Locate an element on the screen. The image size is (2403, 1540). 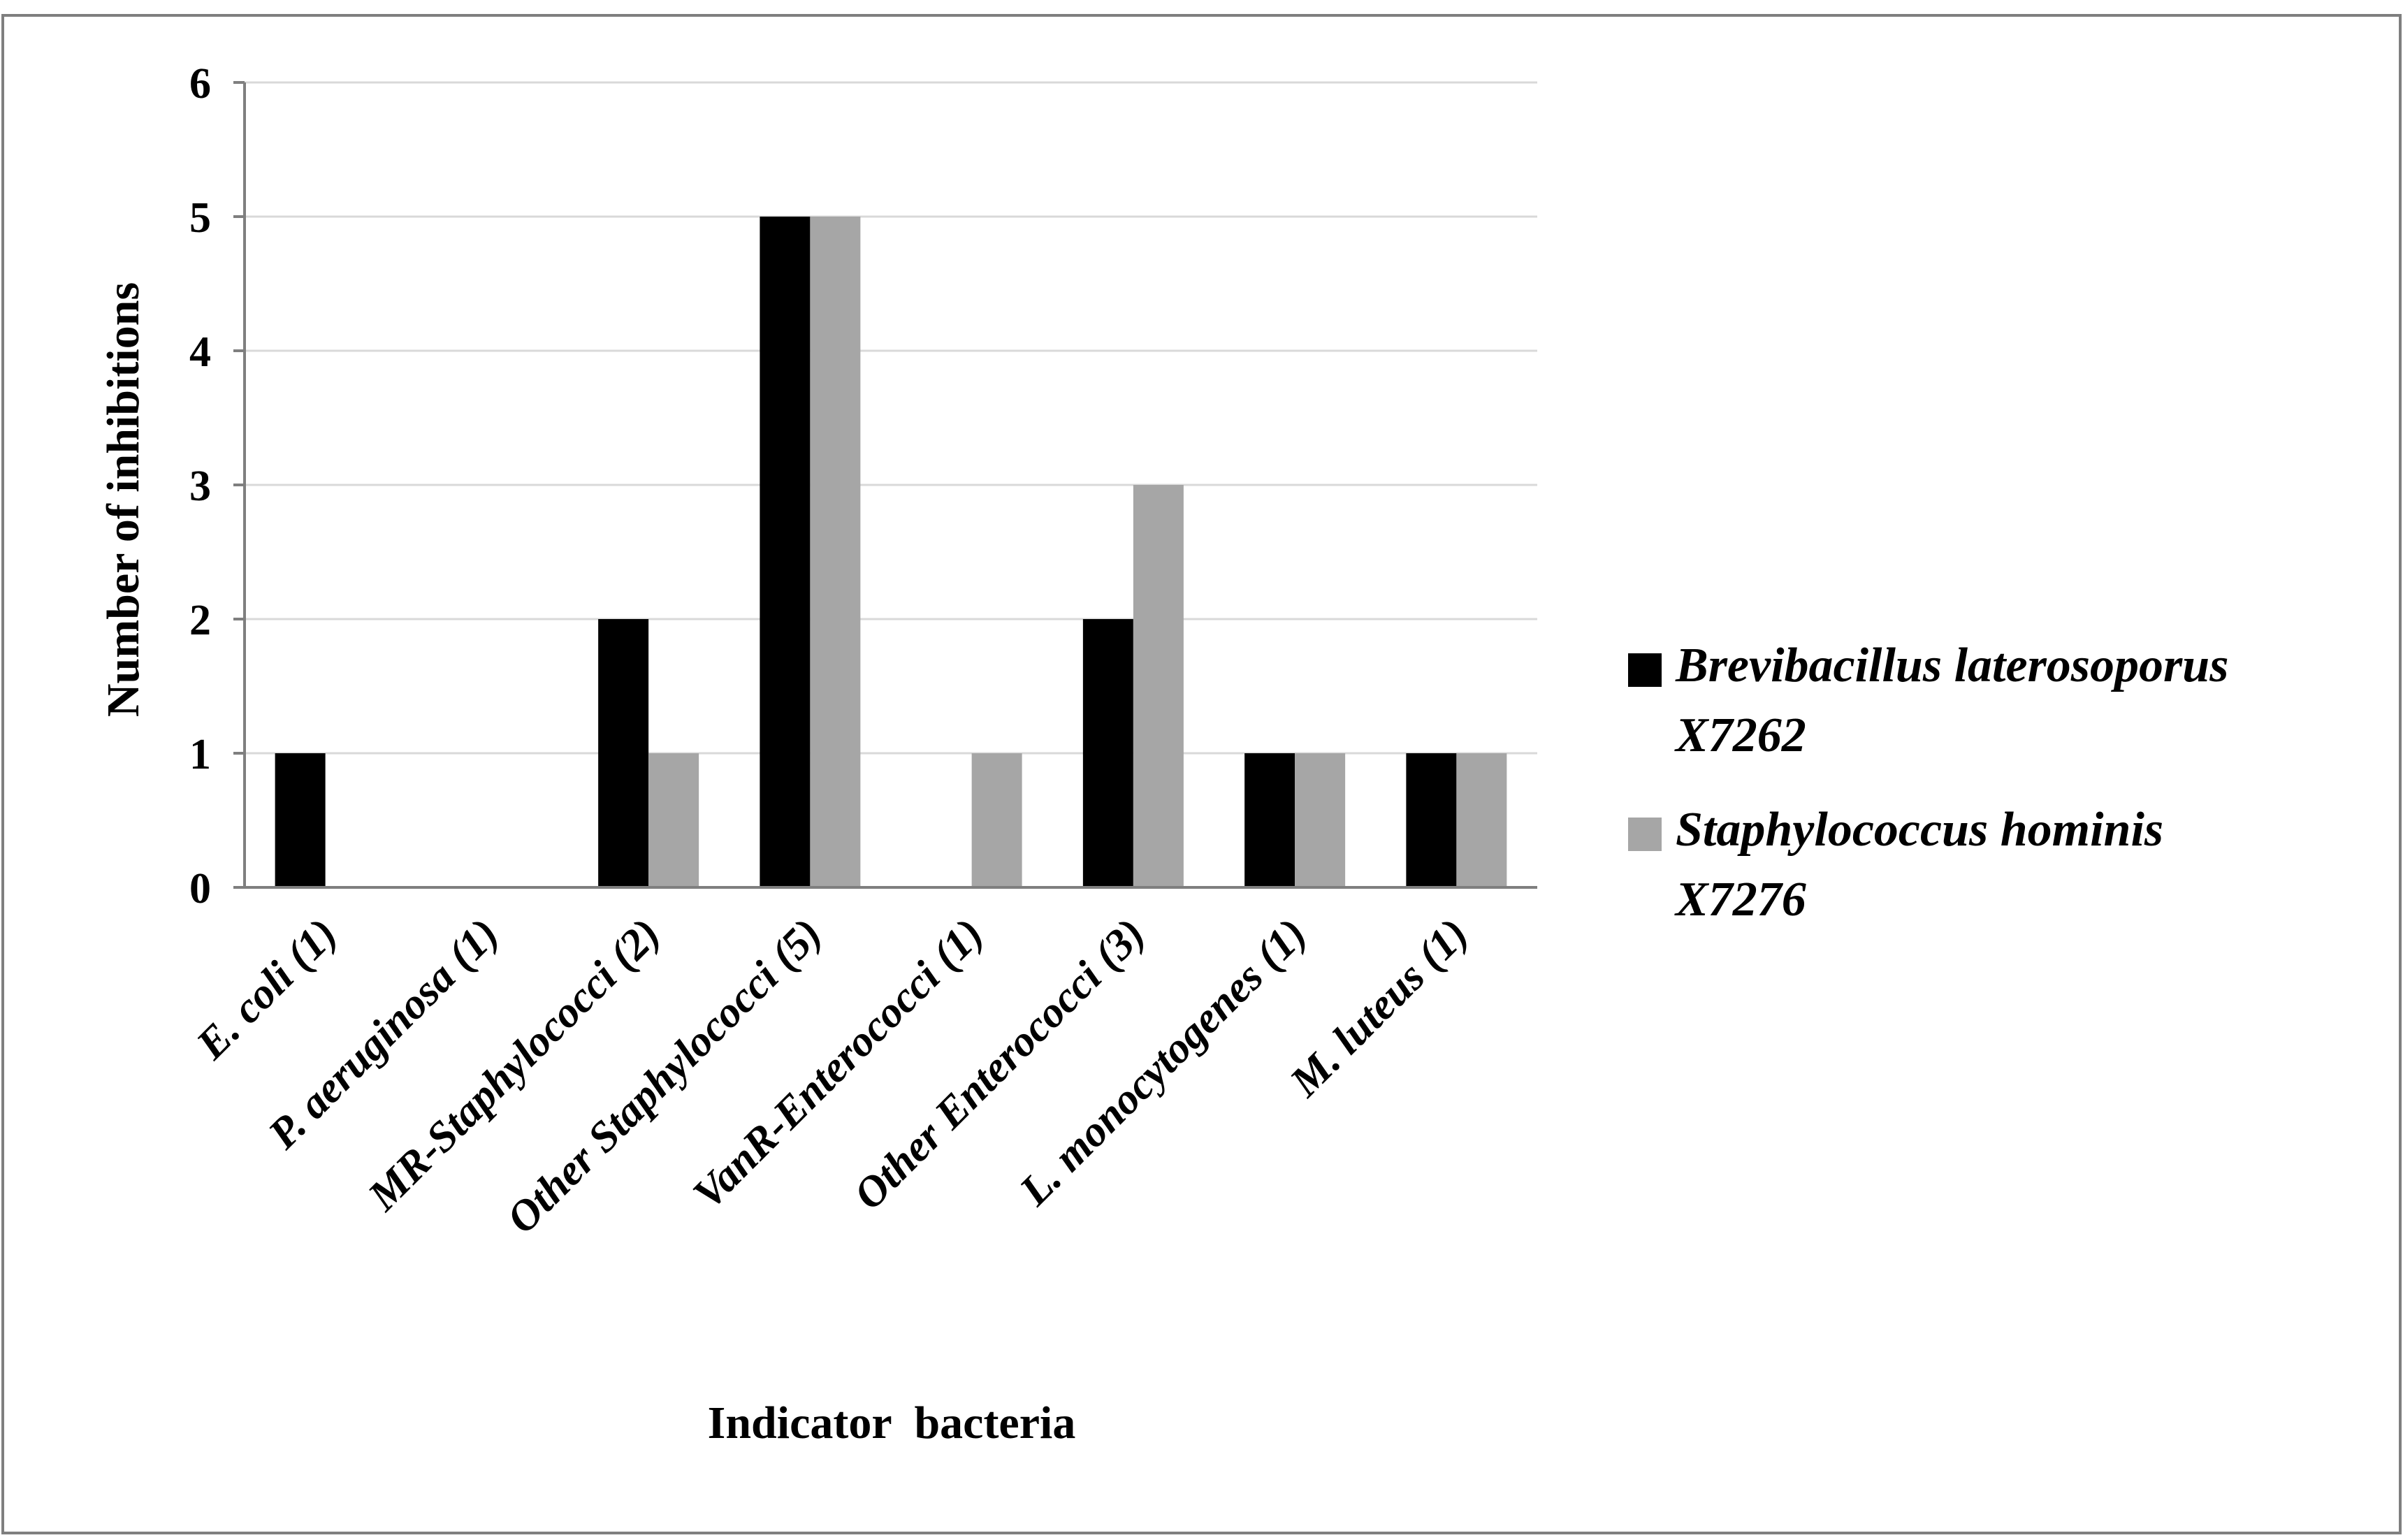
y-tick-label: 5 is located at coordinates (200, 218).